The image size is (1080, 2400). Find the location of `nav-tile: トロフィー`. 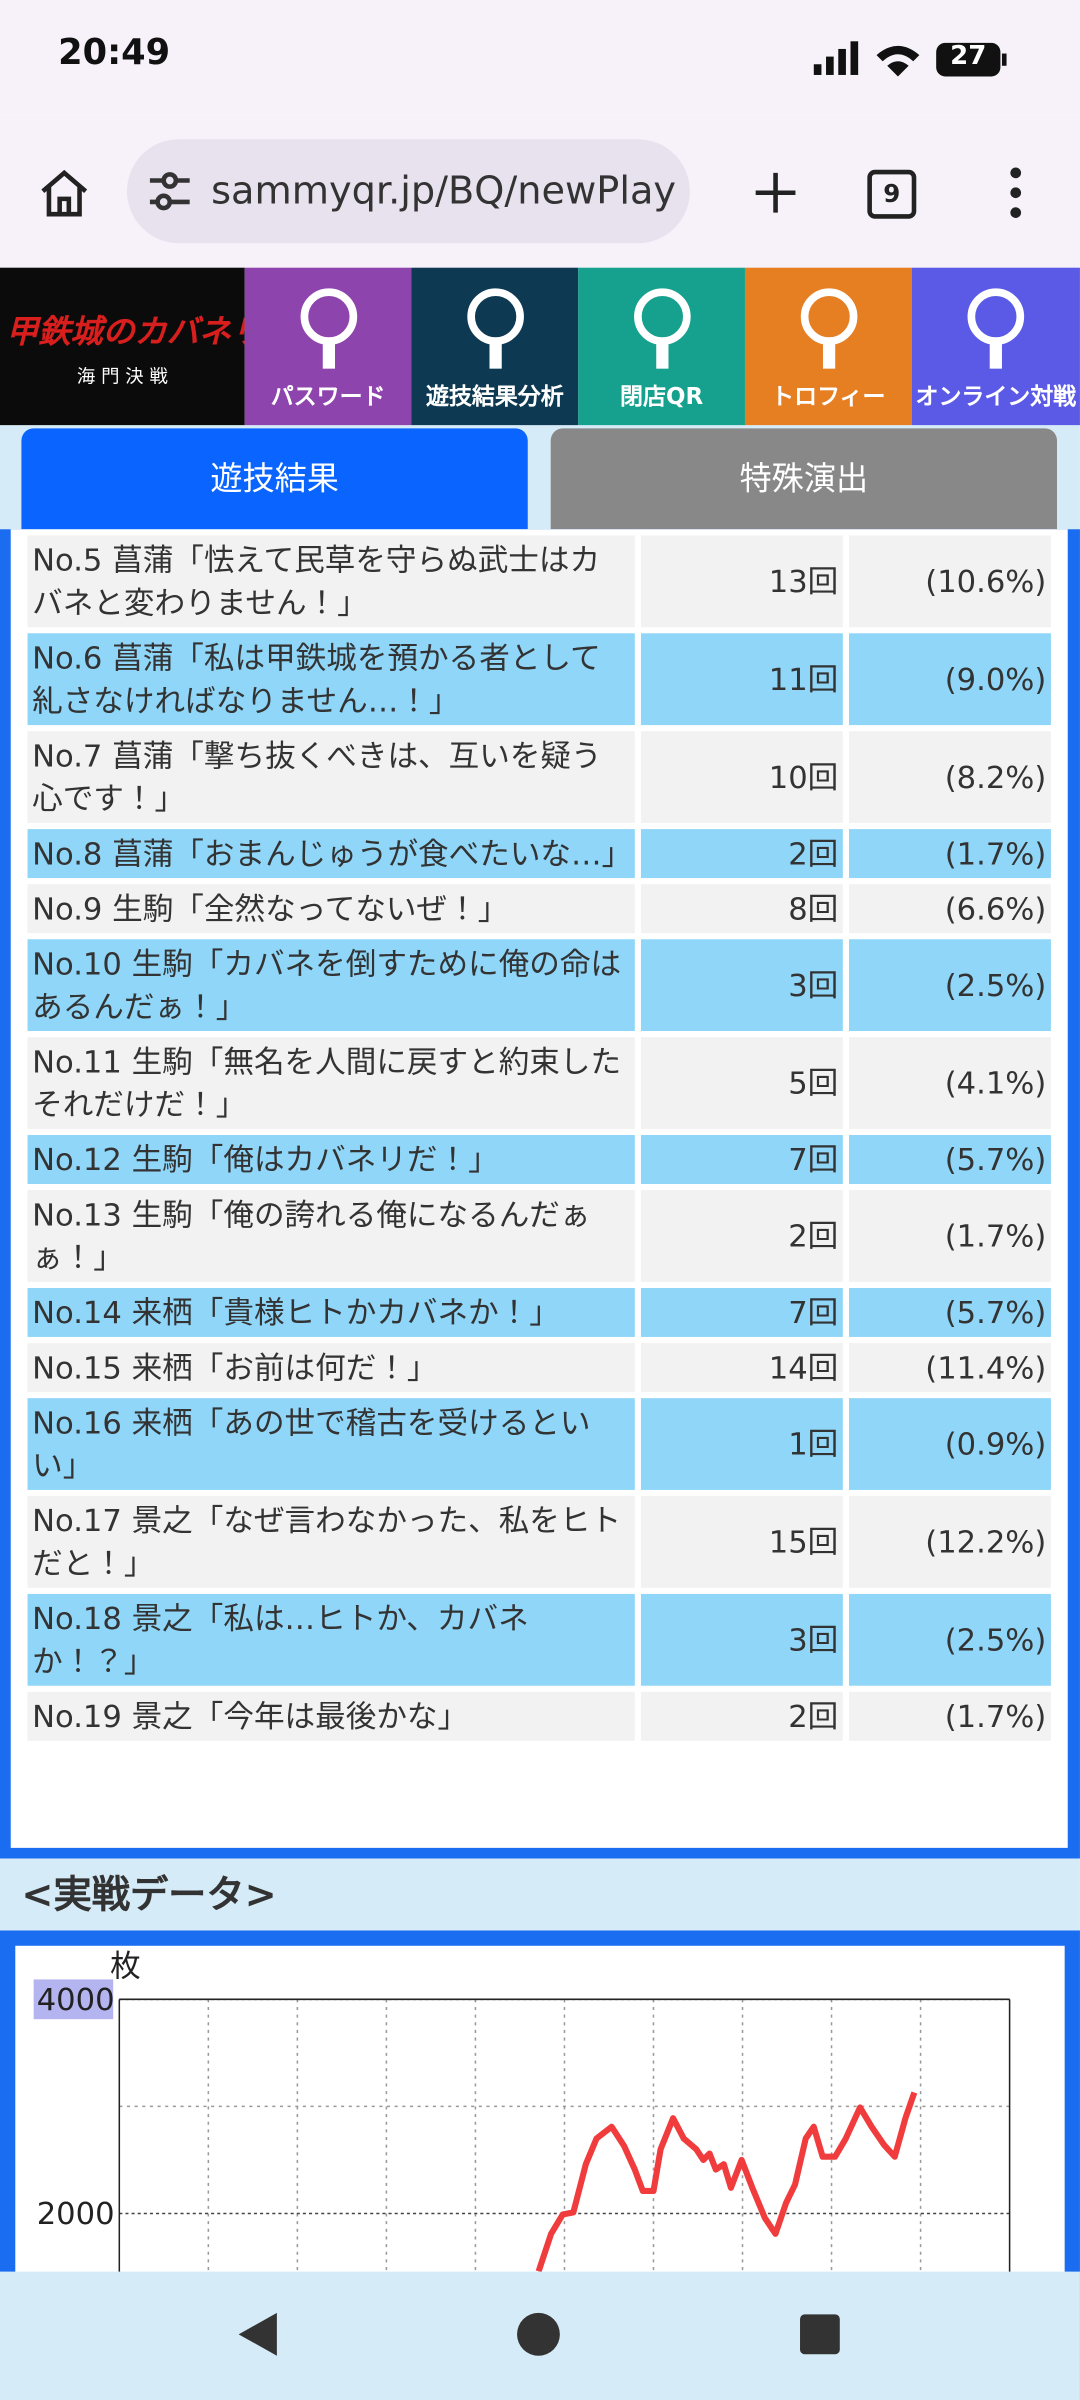

nav-tile: トロフィー is located at coordinates (828, 346).